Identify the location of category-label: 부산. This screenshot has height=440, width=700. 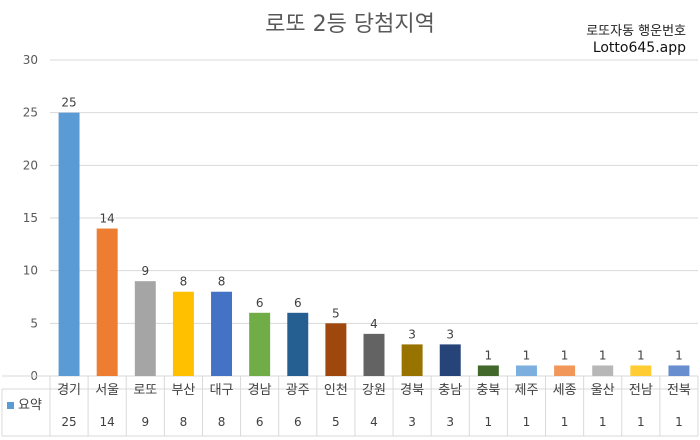
(183, 390).